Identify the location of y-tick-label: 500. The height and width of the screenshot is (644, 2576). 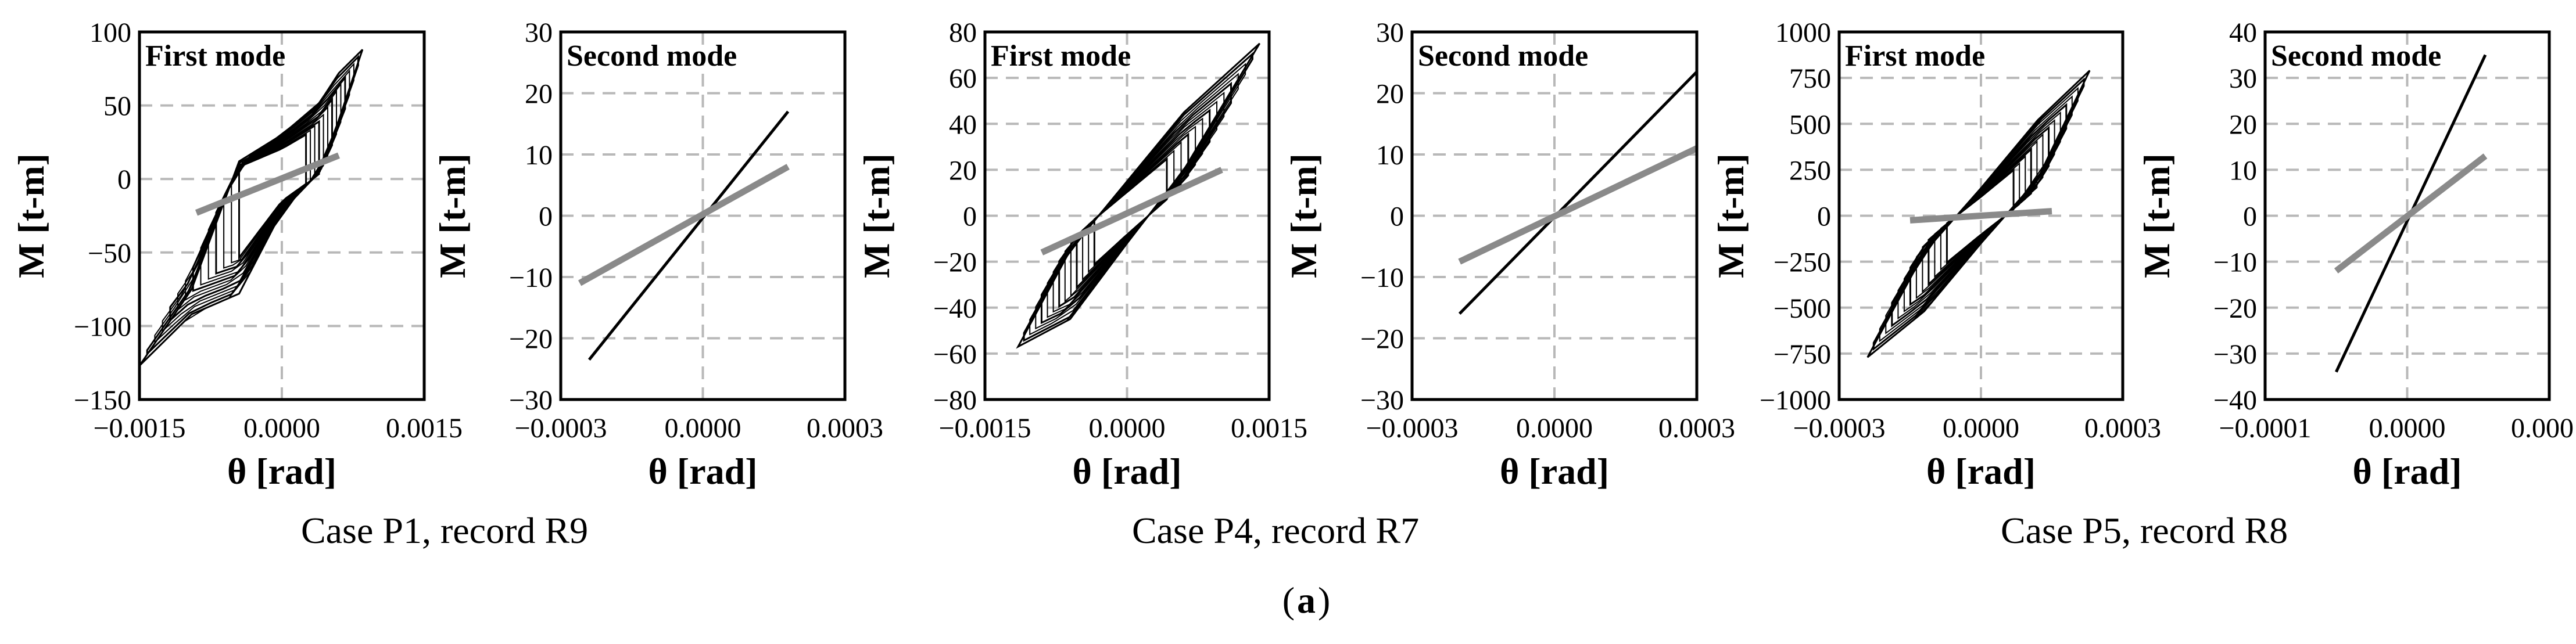
(1810, 124).